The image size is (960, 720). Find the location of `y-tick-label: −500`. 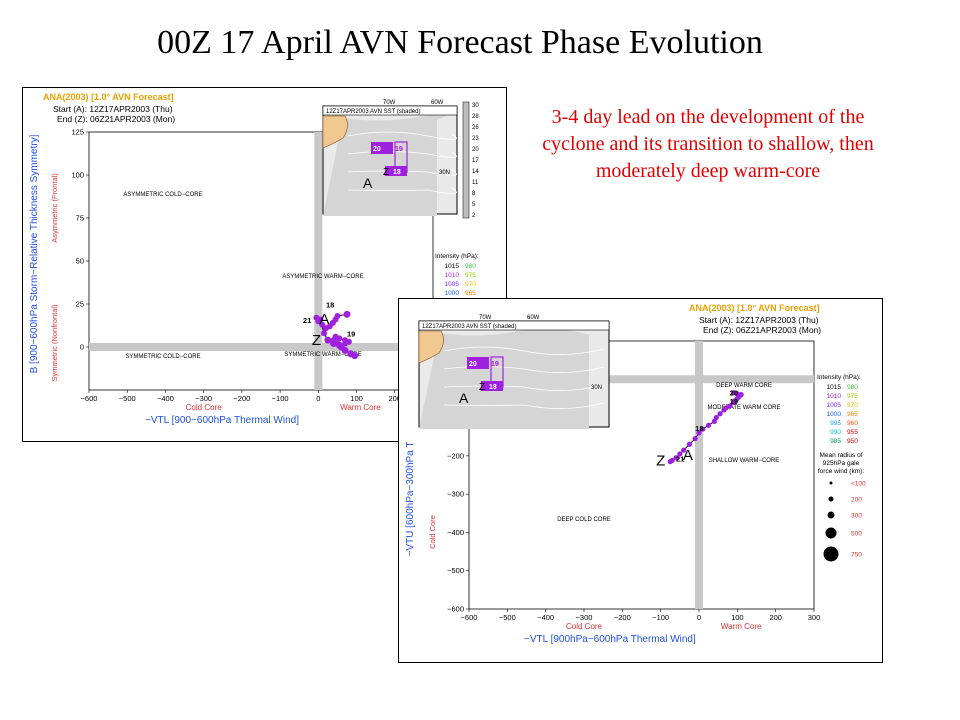

y-tick-label: −500 is located at coordinates (455, 570).